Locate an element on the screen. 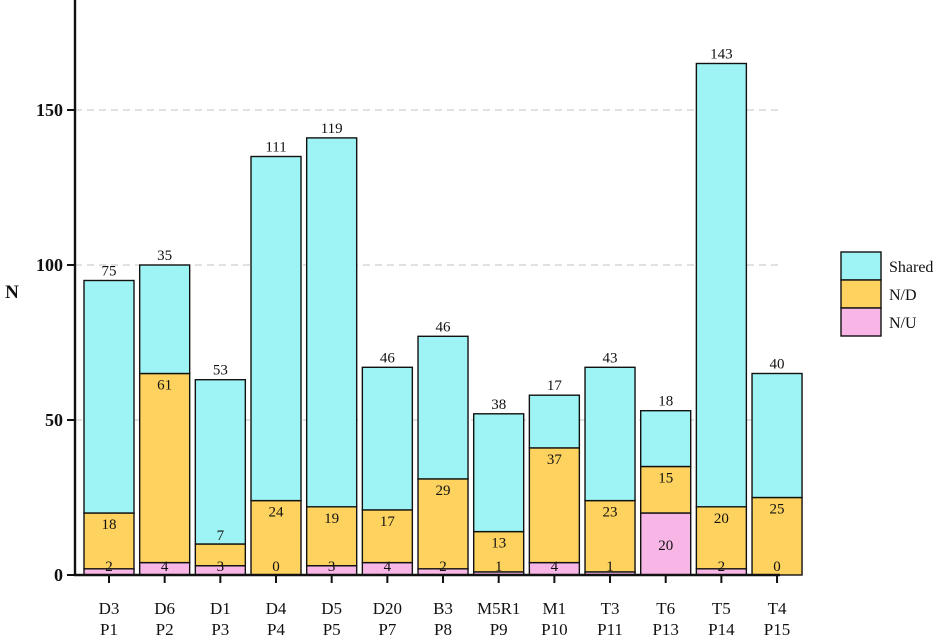 The width and height of the screenshot is (947, 643). y-tick-label: 50 is located at coordinates (54, 420).